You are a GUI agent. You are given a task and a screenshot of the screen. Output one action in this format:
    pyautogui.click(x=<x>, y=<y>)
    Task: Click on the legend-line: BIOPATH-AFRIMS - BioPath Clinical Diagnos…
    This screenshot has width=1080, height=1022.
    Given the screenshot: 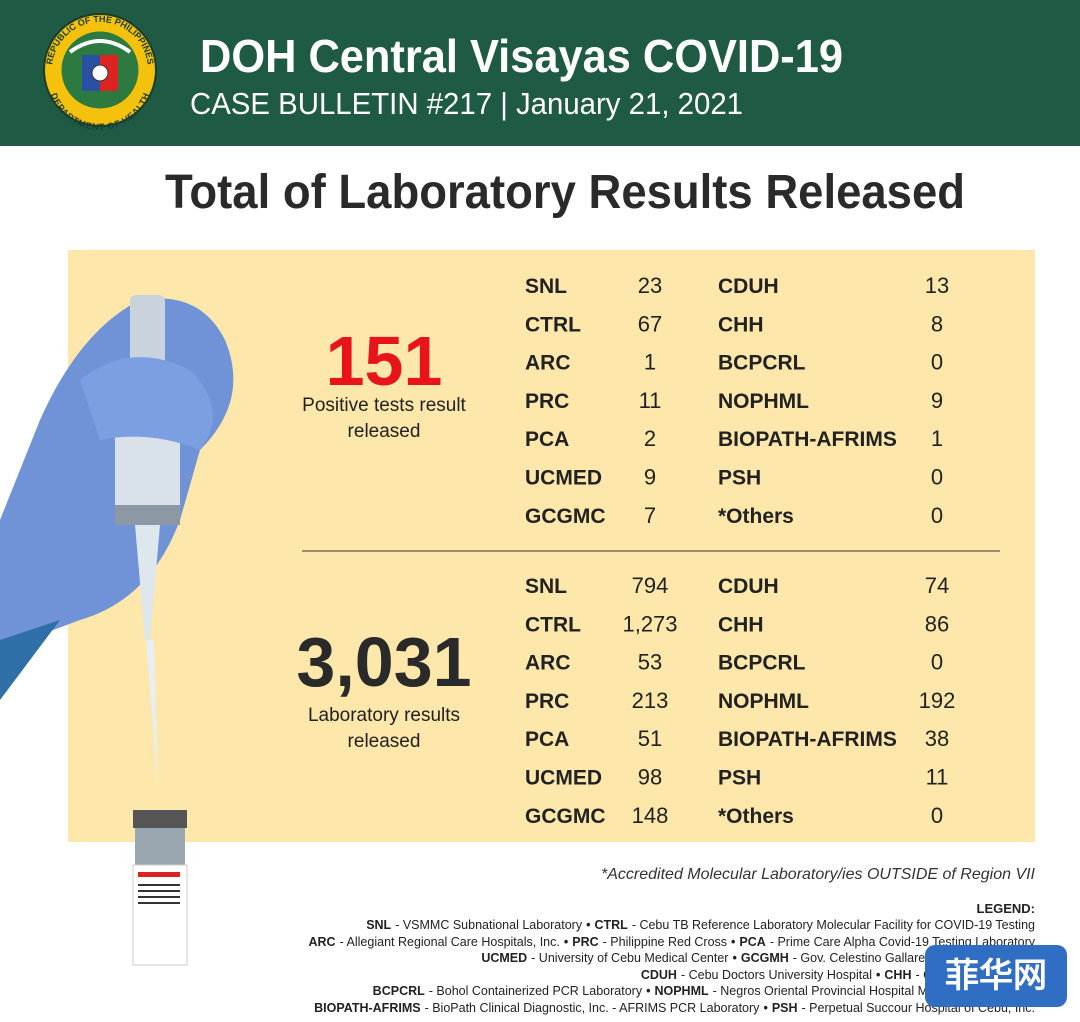 What is the action you would take?
    pyautogui.click(x=674, y=1008)
    